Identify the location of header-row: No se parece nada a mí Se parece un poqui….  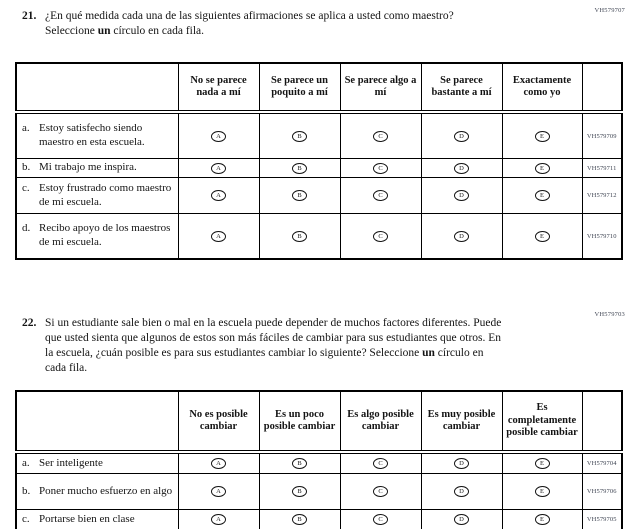
(319, 88).